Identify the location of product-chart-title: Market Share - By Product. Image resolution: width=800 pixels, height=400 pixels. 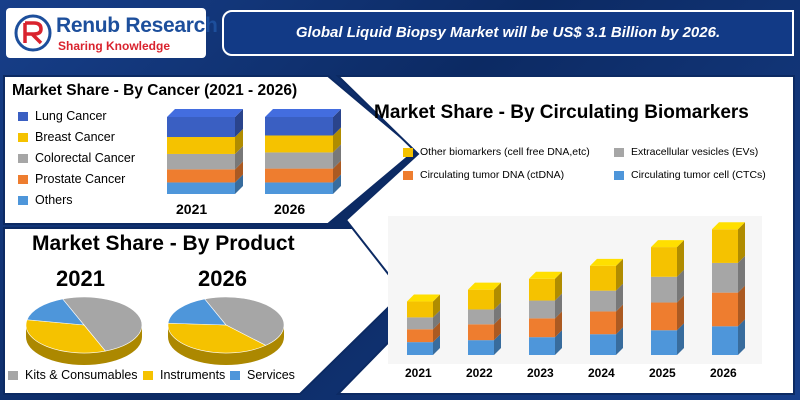
(163, 243).